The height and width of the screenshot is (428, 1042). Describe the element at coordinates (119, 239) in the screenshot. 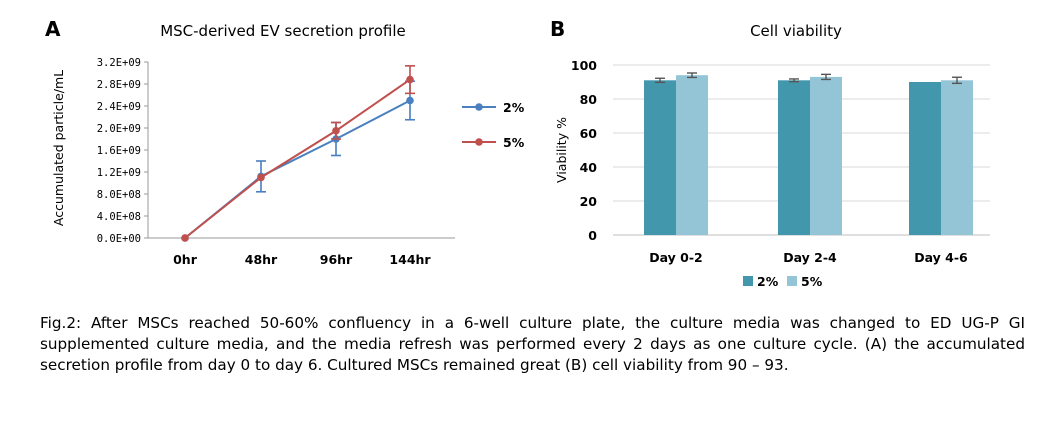

I see `line-chart-y-tick-label: 0.0E+00` at that location.